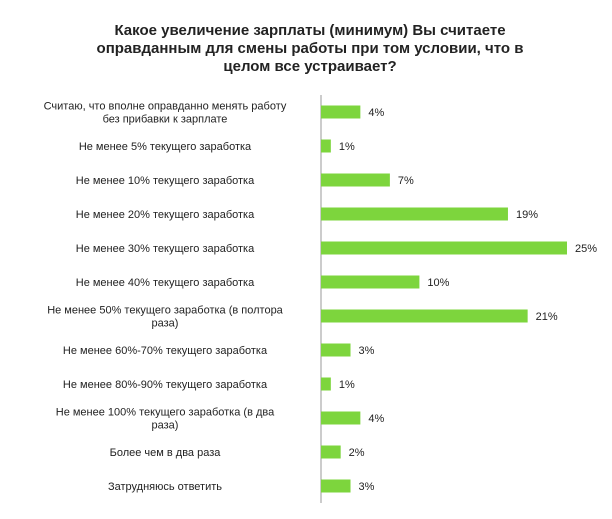 This screenshot has width=612, height=519. Describe the element at coordinates (165, 249) in the screenshot. I see `category-label: Не менее 30% текущего заработка` at that location.